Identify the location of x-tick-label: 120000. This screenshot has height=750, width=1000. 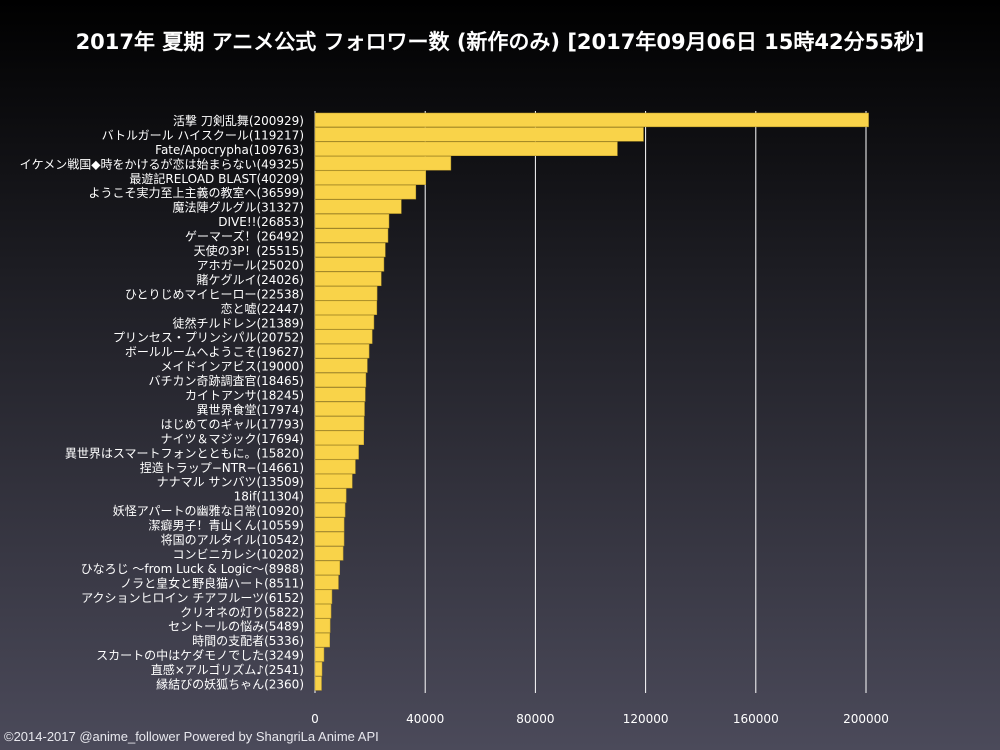
(646, 719).